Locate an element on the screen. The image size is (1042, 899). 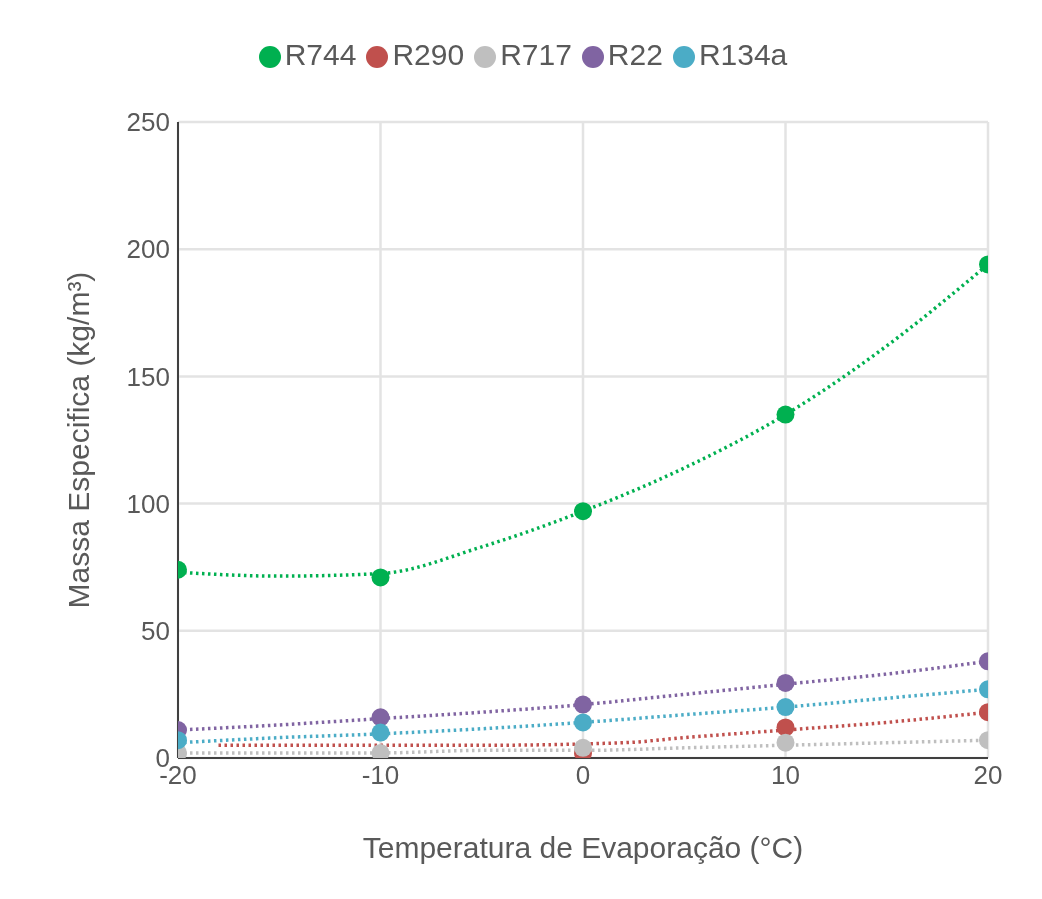
y-tick-label: 50 is located at coordinates (155, 631).